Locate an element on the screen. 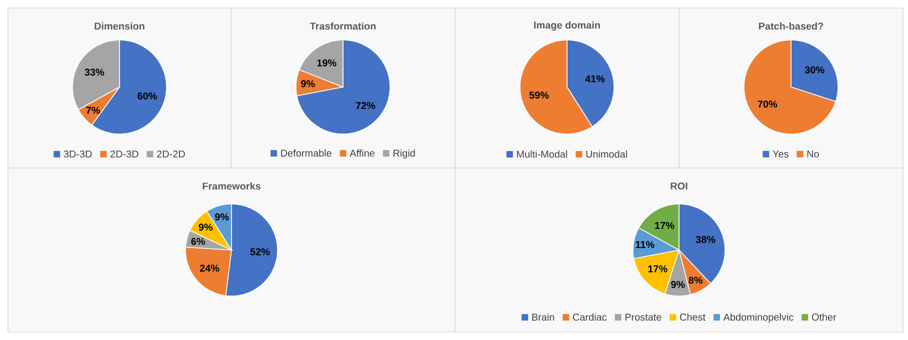 Image resolution: width=908 pixels, height=340 pixels. data-label: 19% is located at coordinates (326, 62).